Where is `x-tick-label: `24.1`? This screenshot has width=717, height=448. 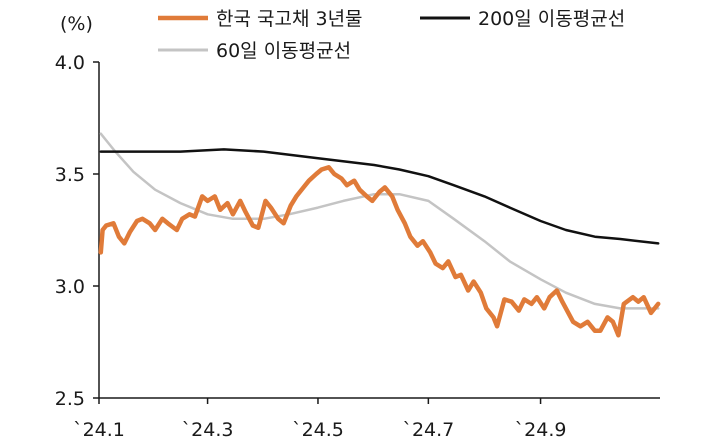
x-tick-label: `24.1 is located at coordinates (99, 430).